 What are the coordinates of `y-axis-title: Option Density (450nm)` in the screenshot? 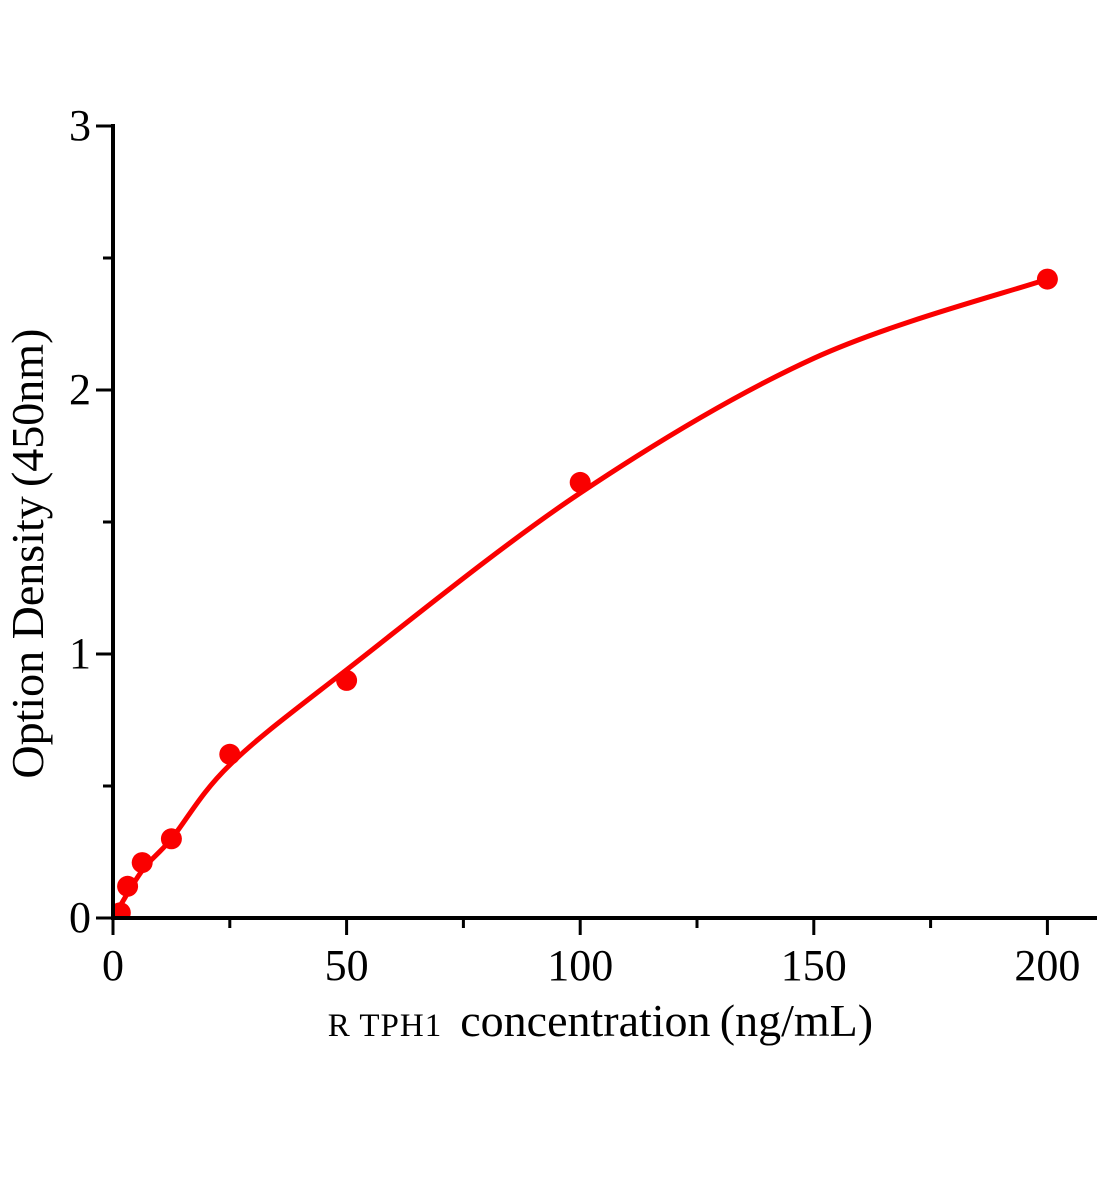 It's located at (27, 549).